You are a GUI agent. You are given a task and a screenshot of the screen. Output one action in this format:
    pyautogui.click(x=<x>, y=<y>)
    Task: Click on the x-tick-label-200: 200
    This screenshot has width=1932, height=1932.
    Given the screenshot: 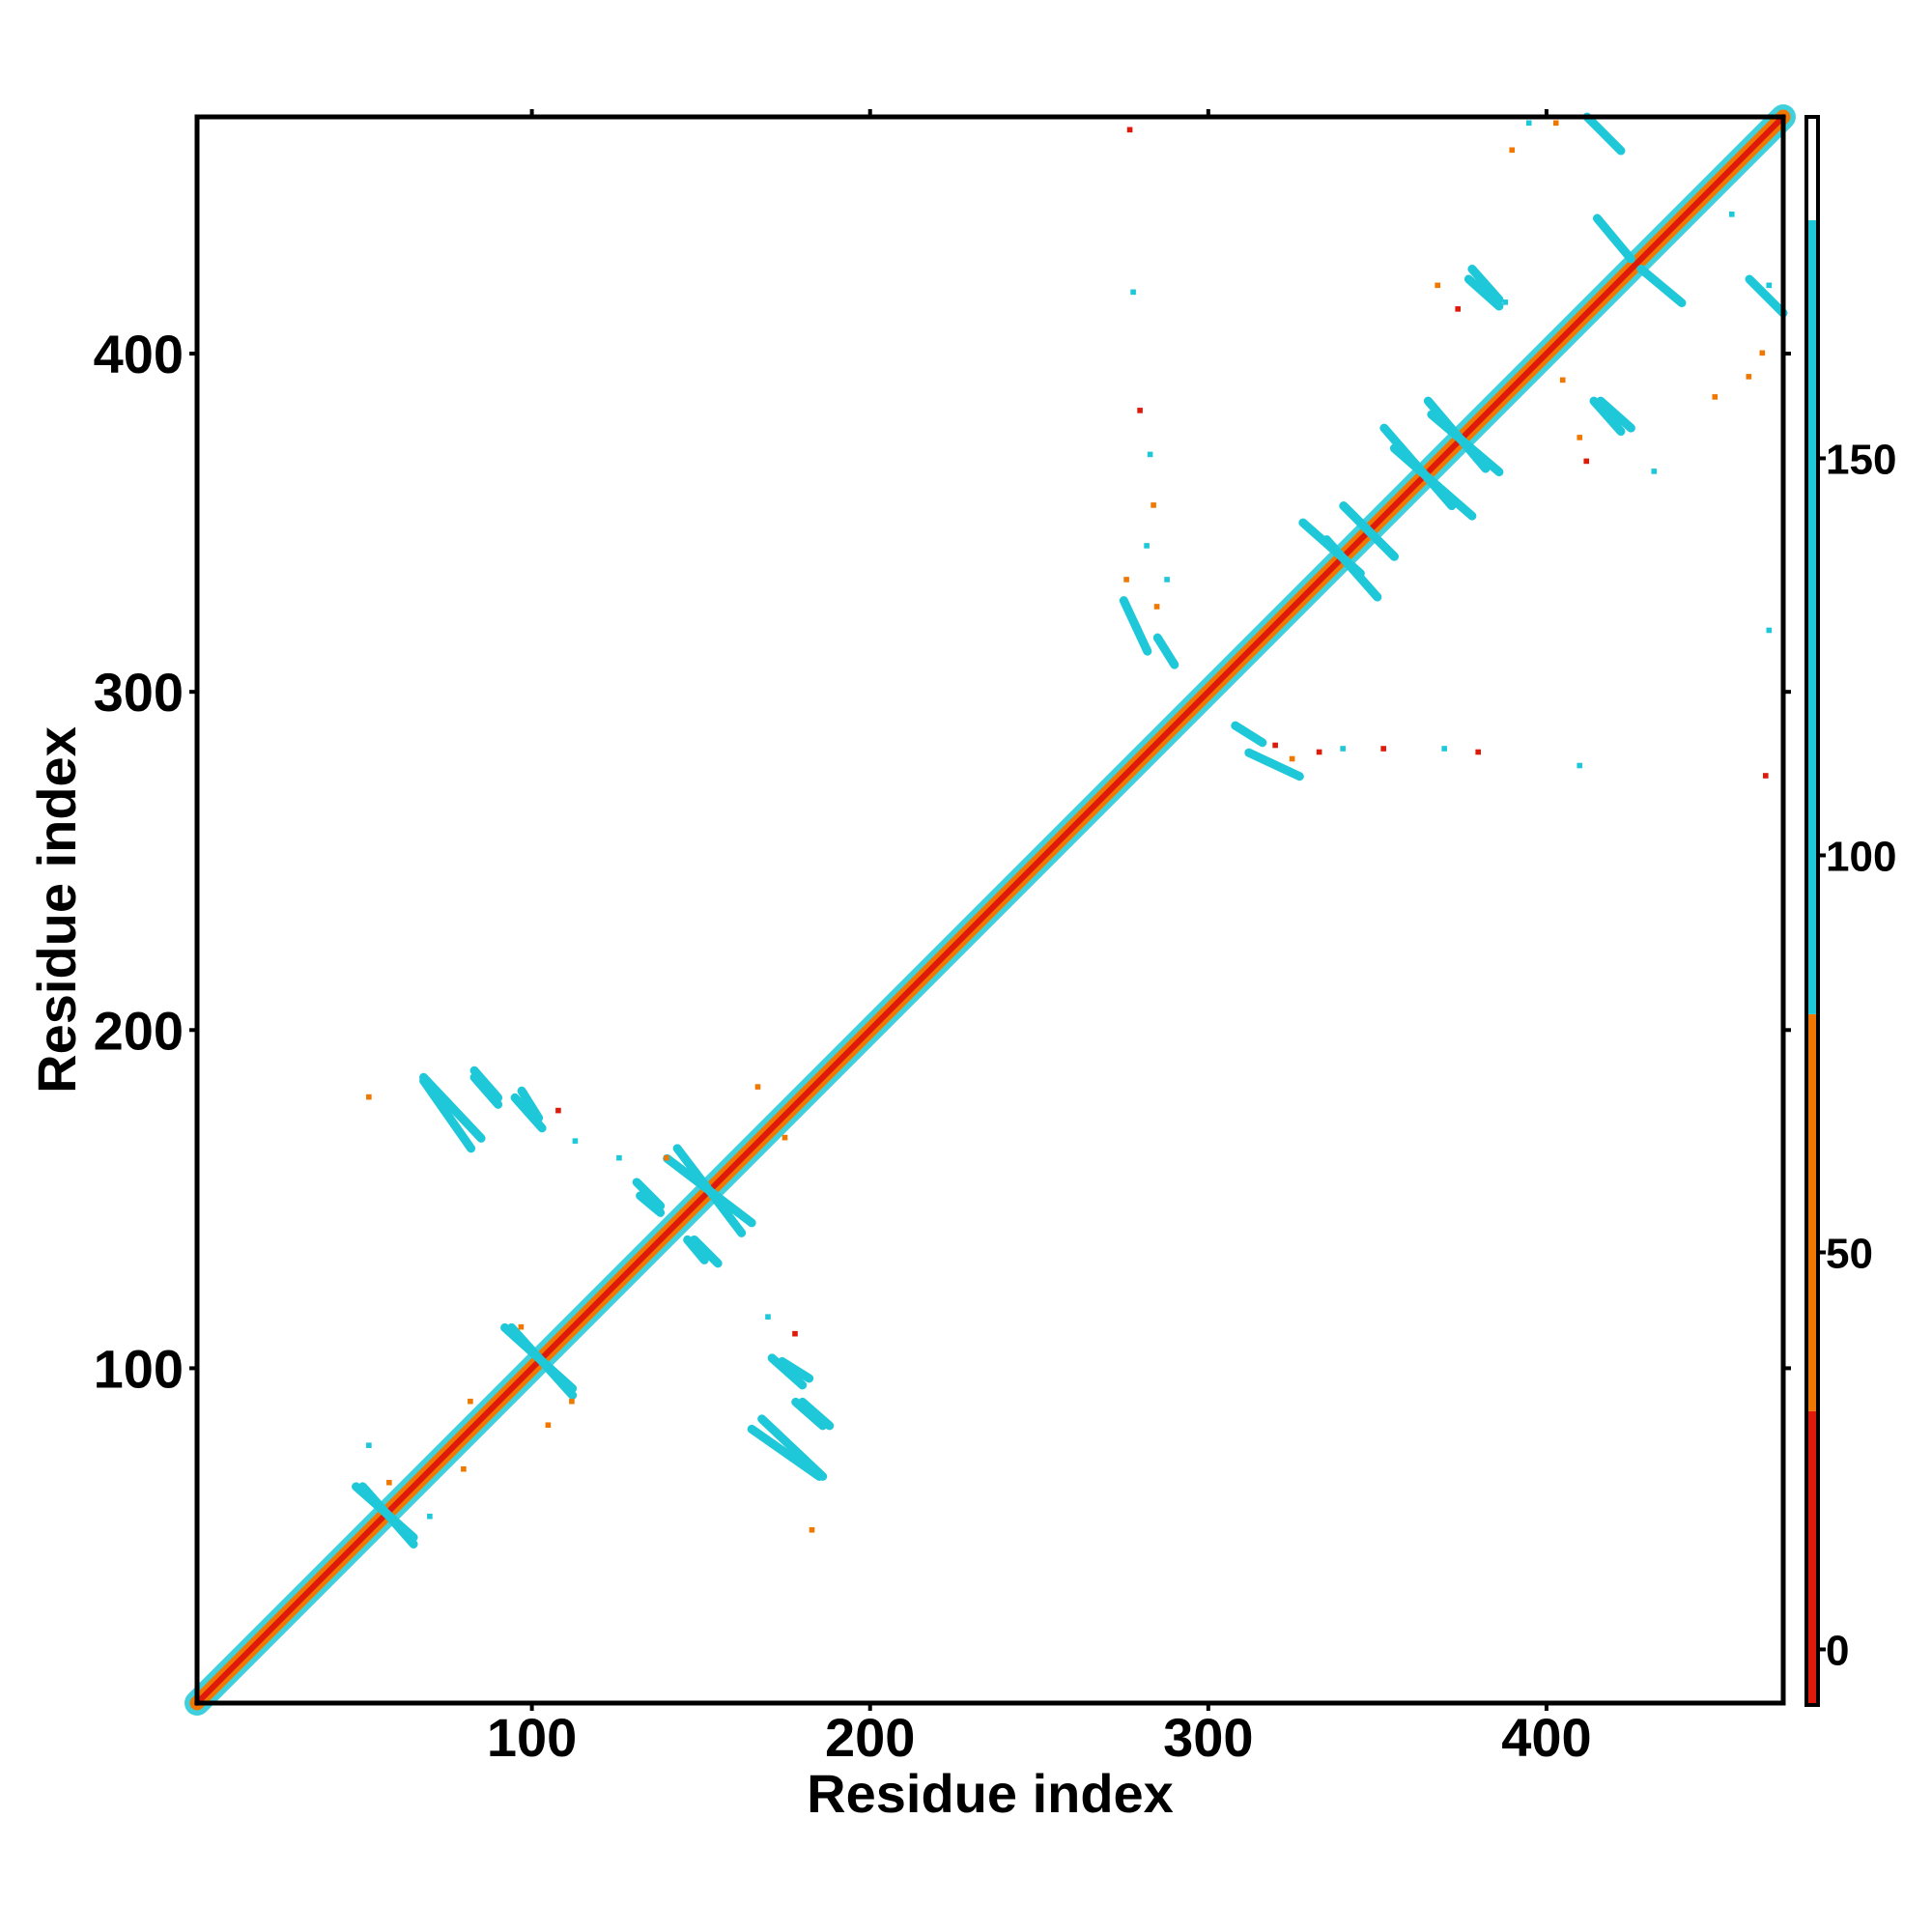 What is the action you would take?
    pyautogui.click(x=870, y=1737)
    